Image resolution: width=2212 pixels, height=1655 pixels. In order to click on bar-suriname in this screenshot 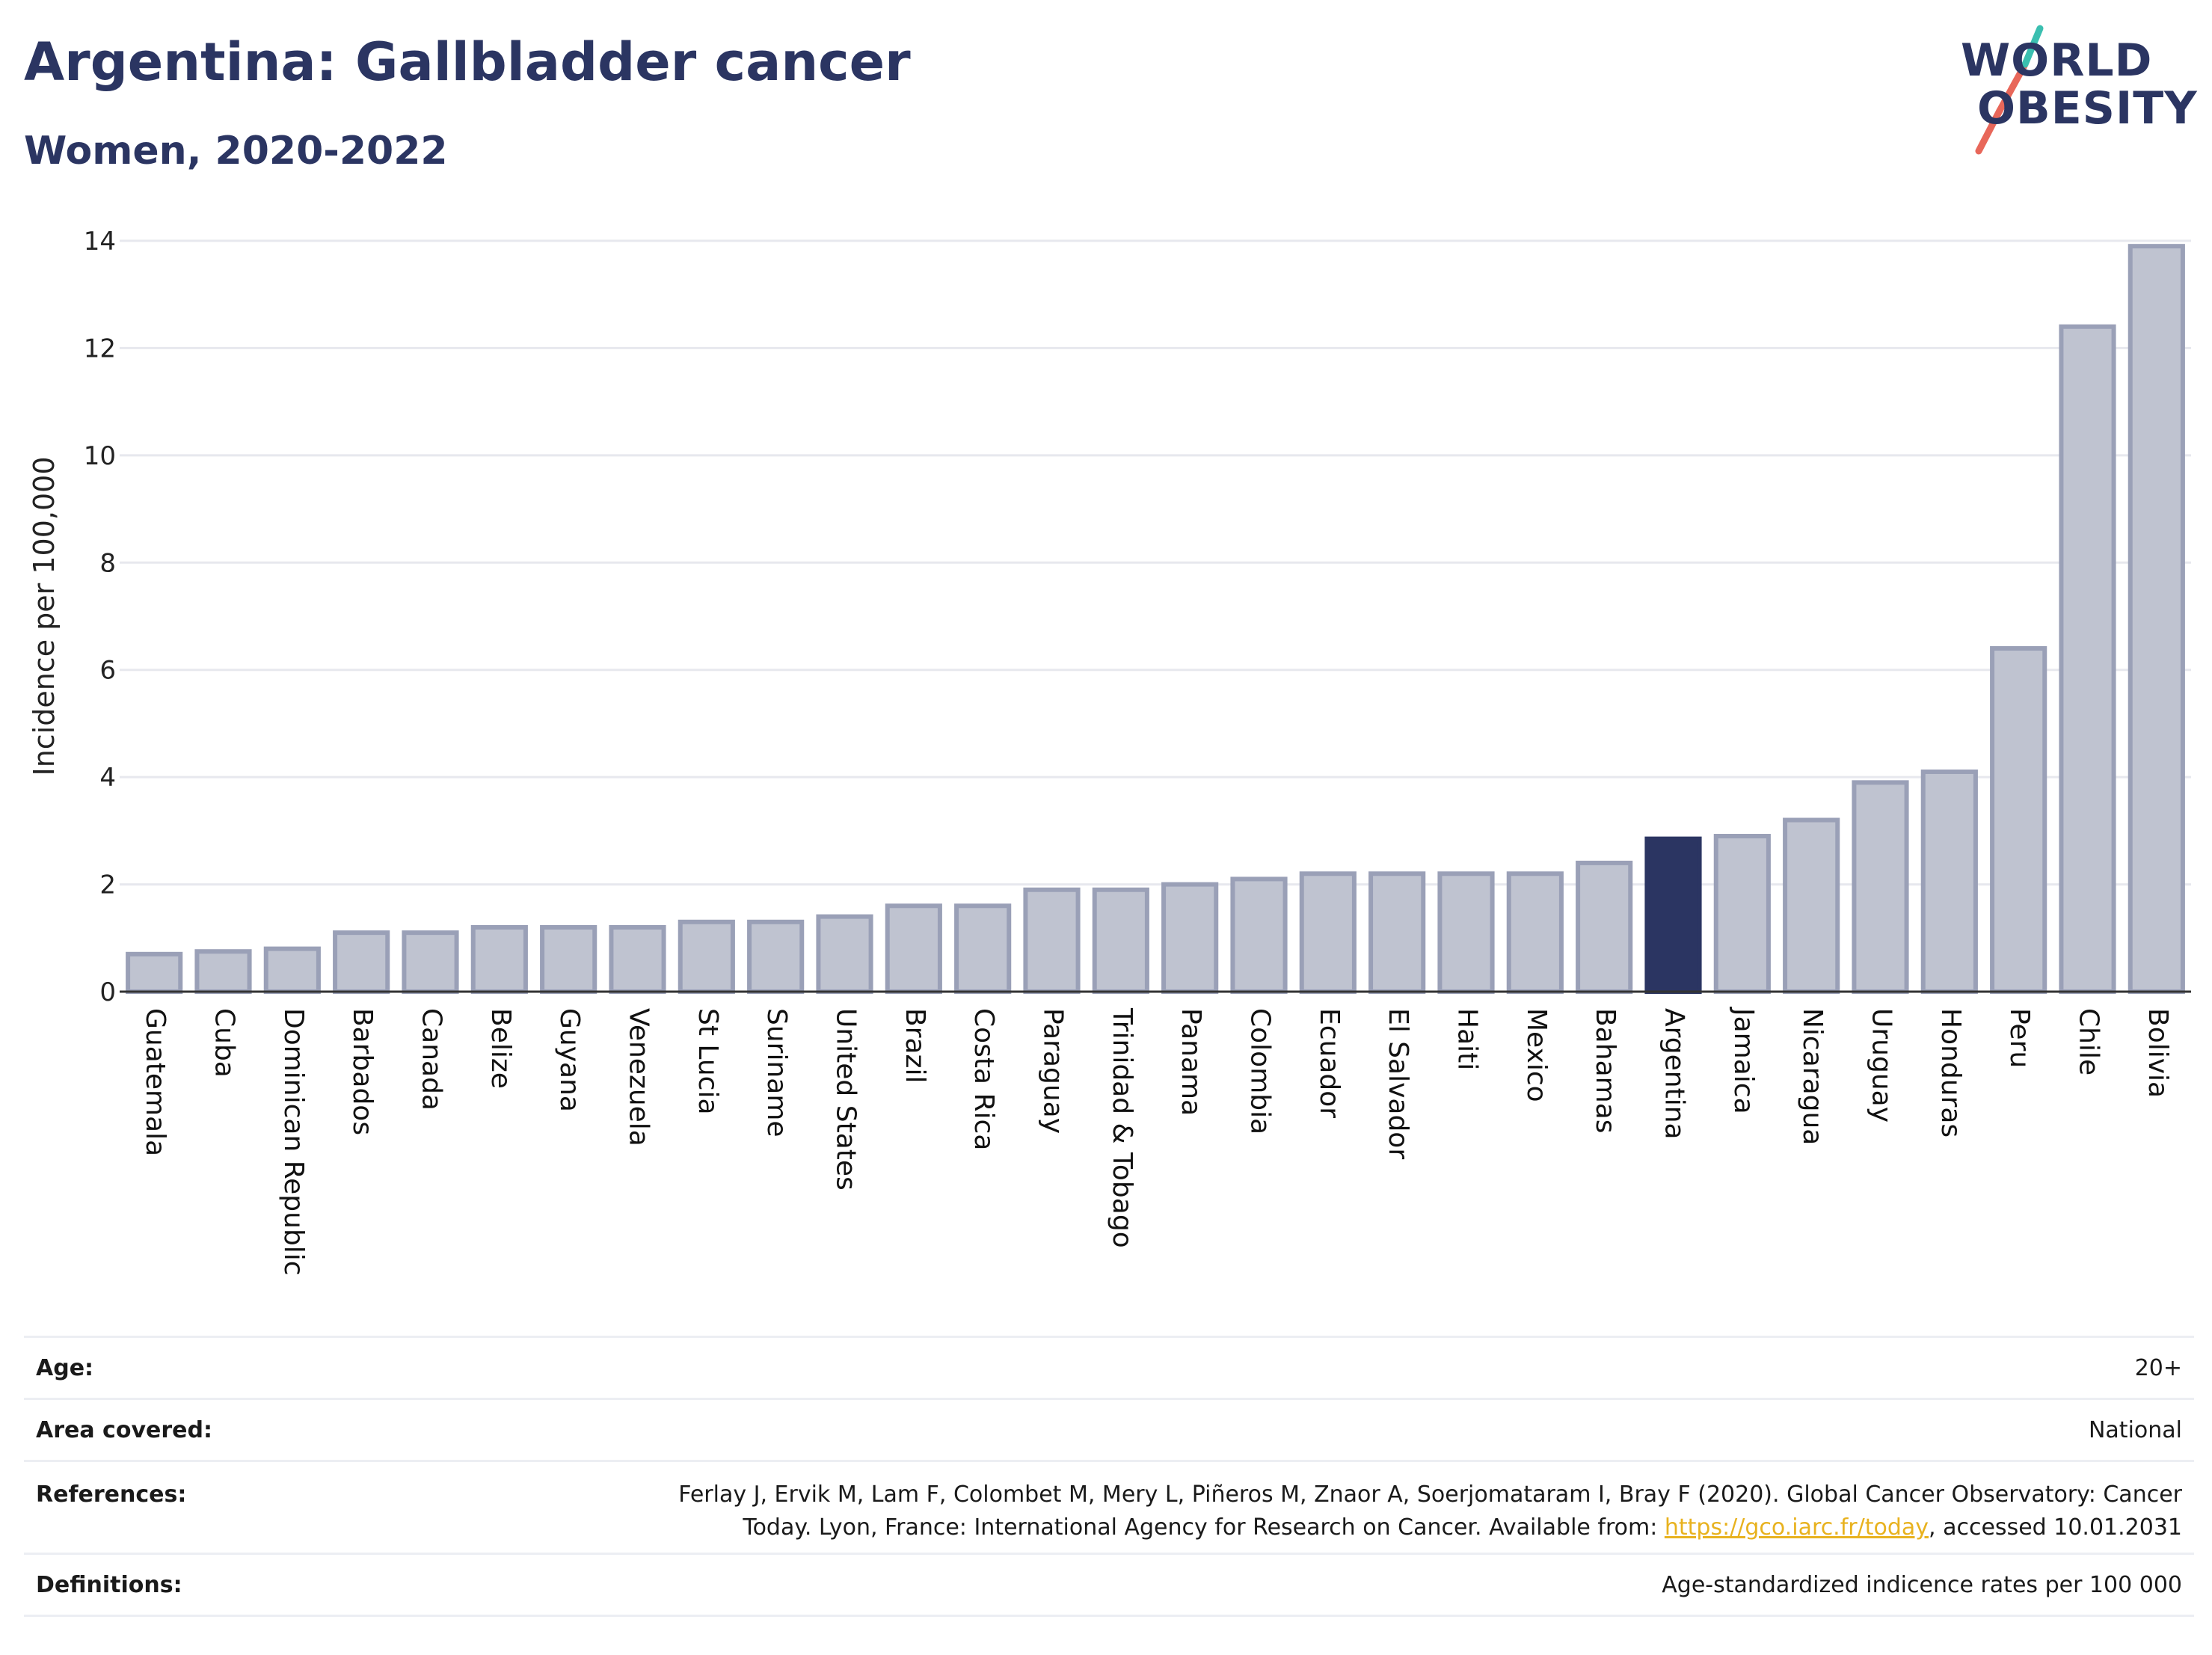, I will do `click(776, 957)`.